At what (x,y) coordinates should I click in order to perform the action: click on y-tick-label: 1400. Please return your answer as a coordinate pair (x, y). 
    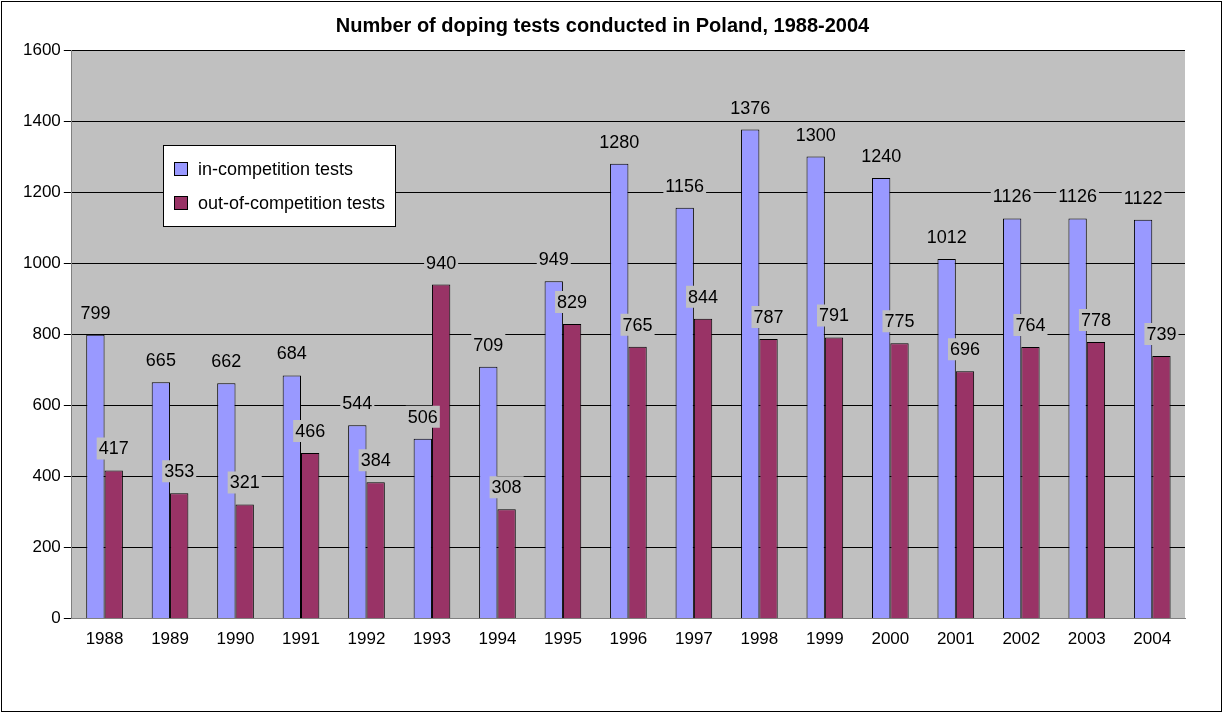
    Looking at the image, I should click on (41, 120).